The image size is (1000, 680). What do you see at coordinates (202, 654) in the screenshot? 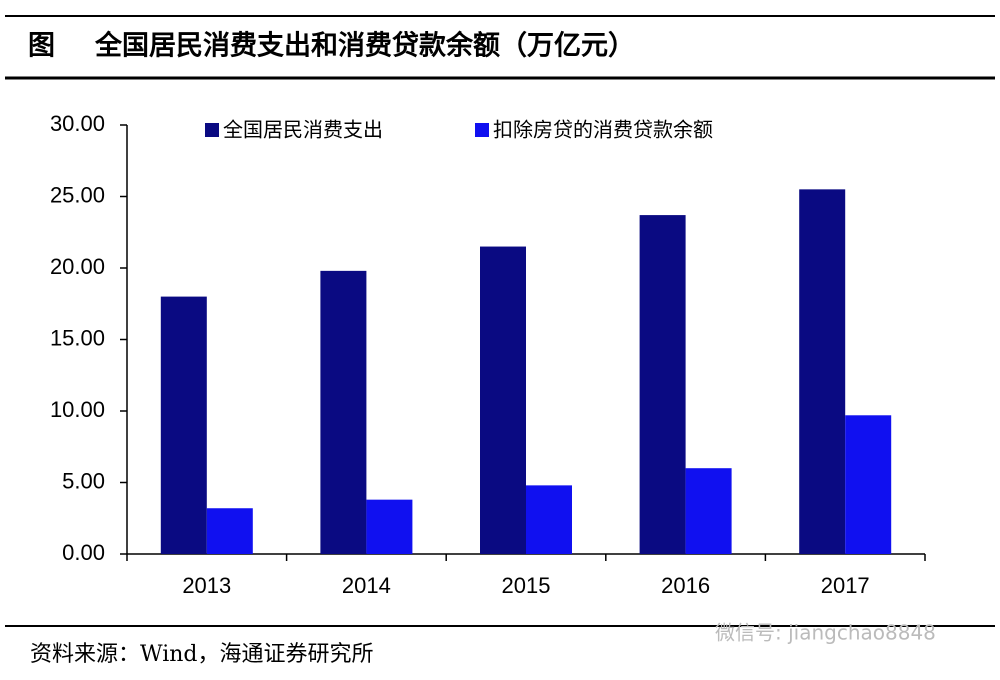
I see `source-note: 资料来源：Wind，海通证券研究所` at bounding box center [202, 654].